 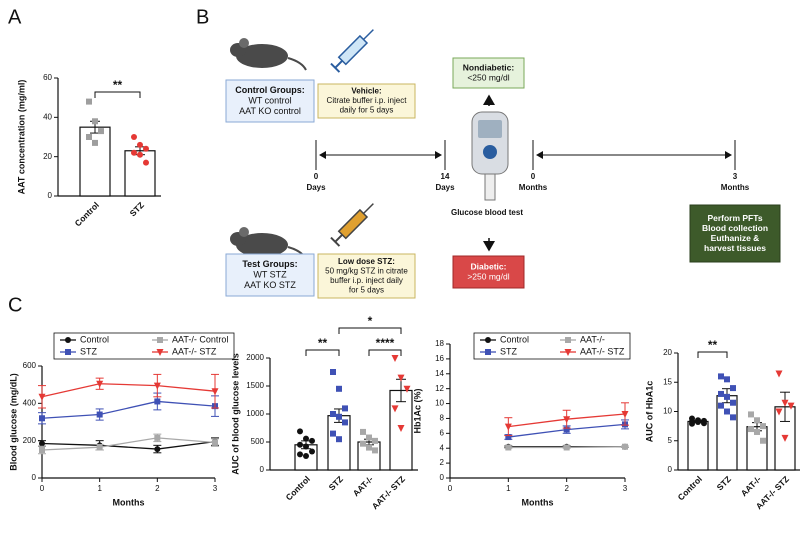 What do you see at coordinates (255, 385) in the screenshot?
I see `y-tick-label: 1500` at bounding box center [255, 385].